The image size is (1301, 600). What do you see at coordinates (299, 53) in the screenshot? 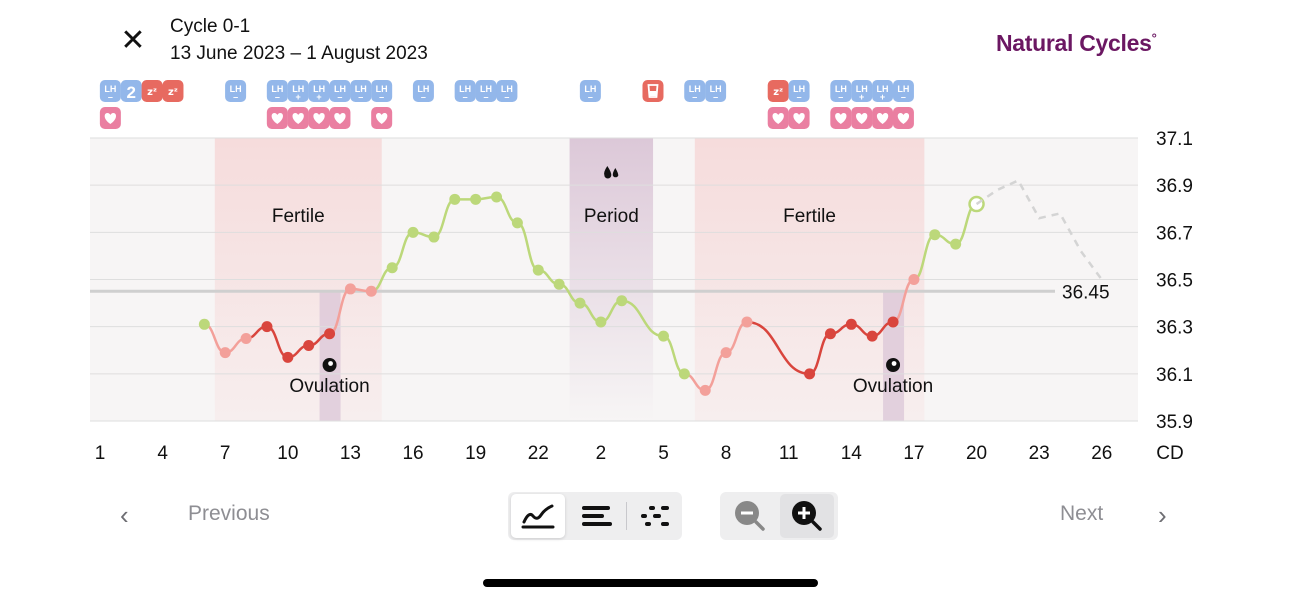
I see `cycle-date-range: 13 June 2023 – 1 August 2023` at bounding box center [299, 53].